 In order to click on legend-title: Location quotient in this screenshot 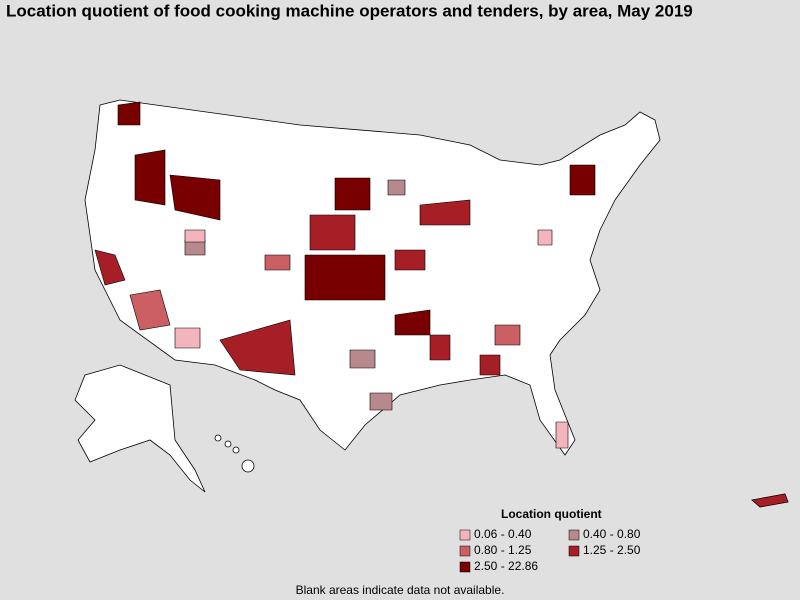, I will do `click(551, 514)`.